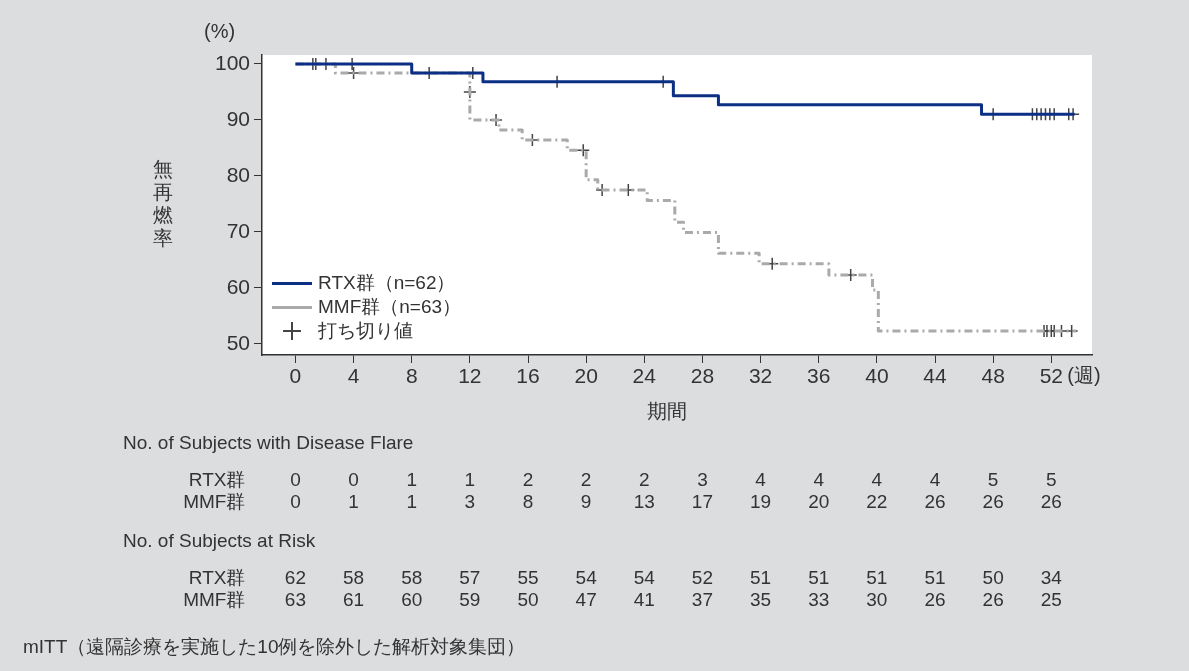  Describe the element at coordinates (163, 204) in the screenshot. I see `y-axis-title: 無再燃率` at that location.